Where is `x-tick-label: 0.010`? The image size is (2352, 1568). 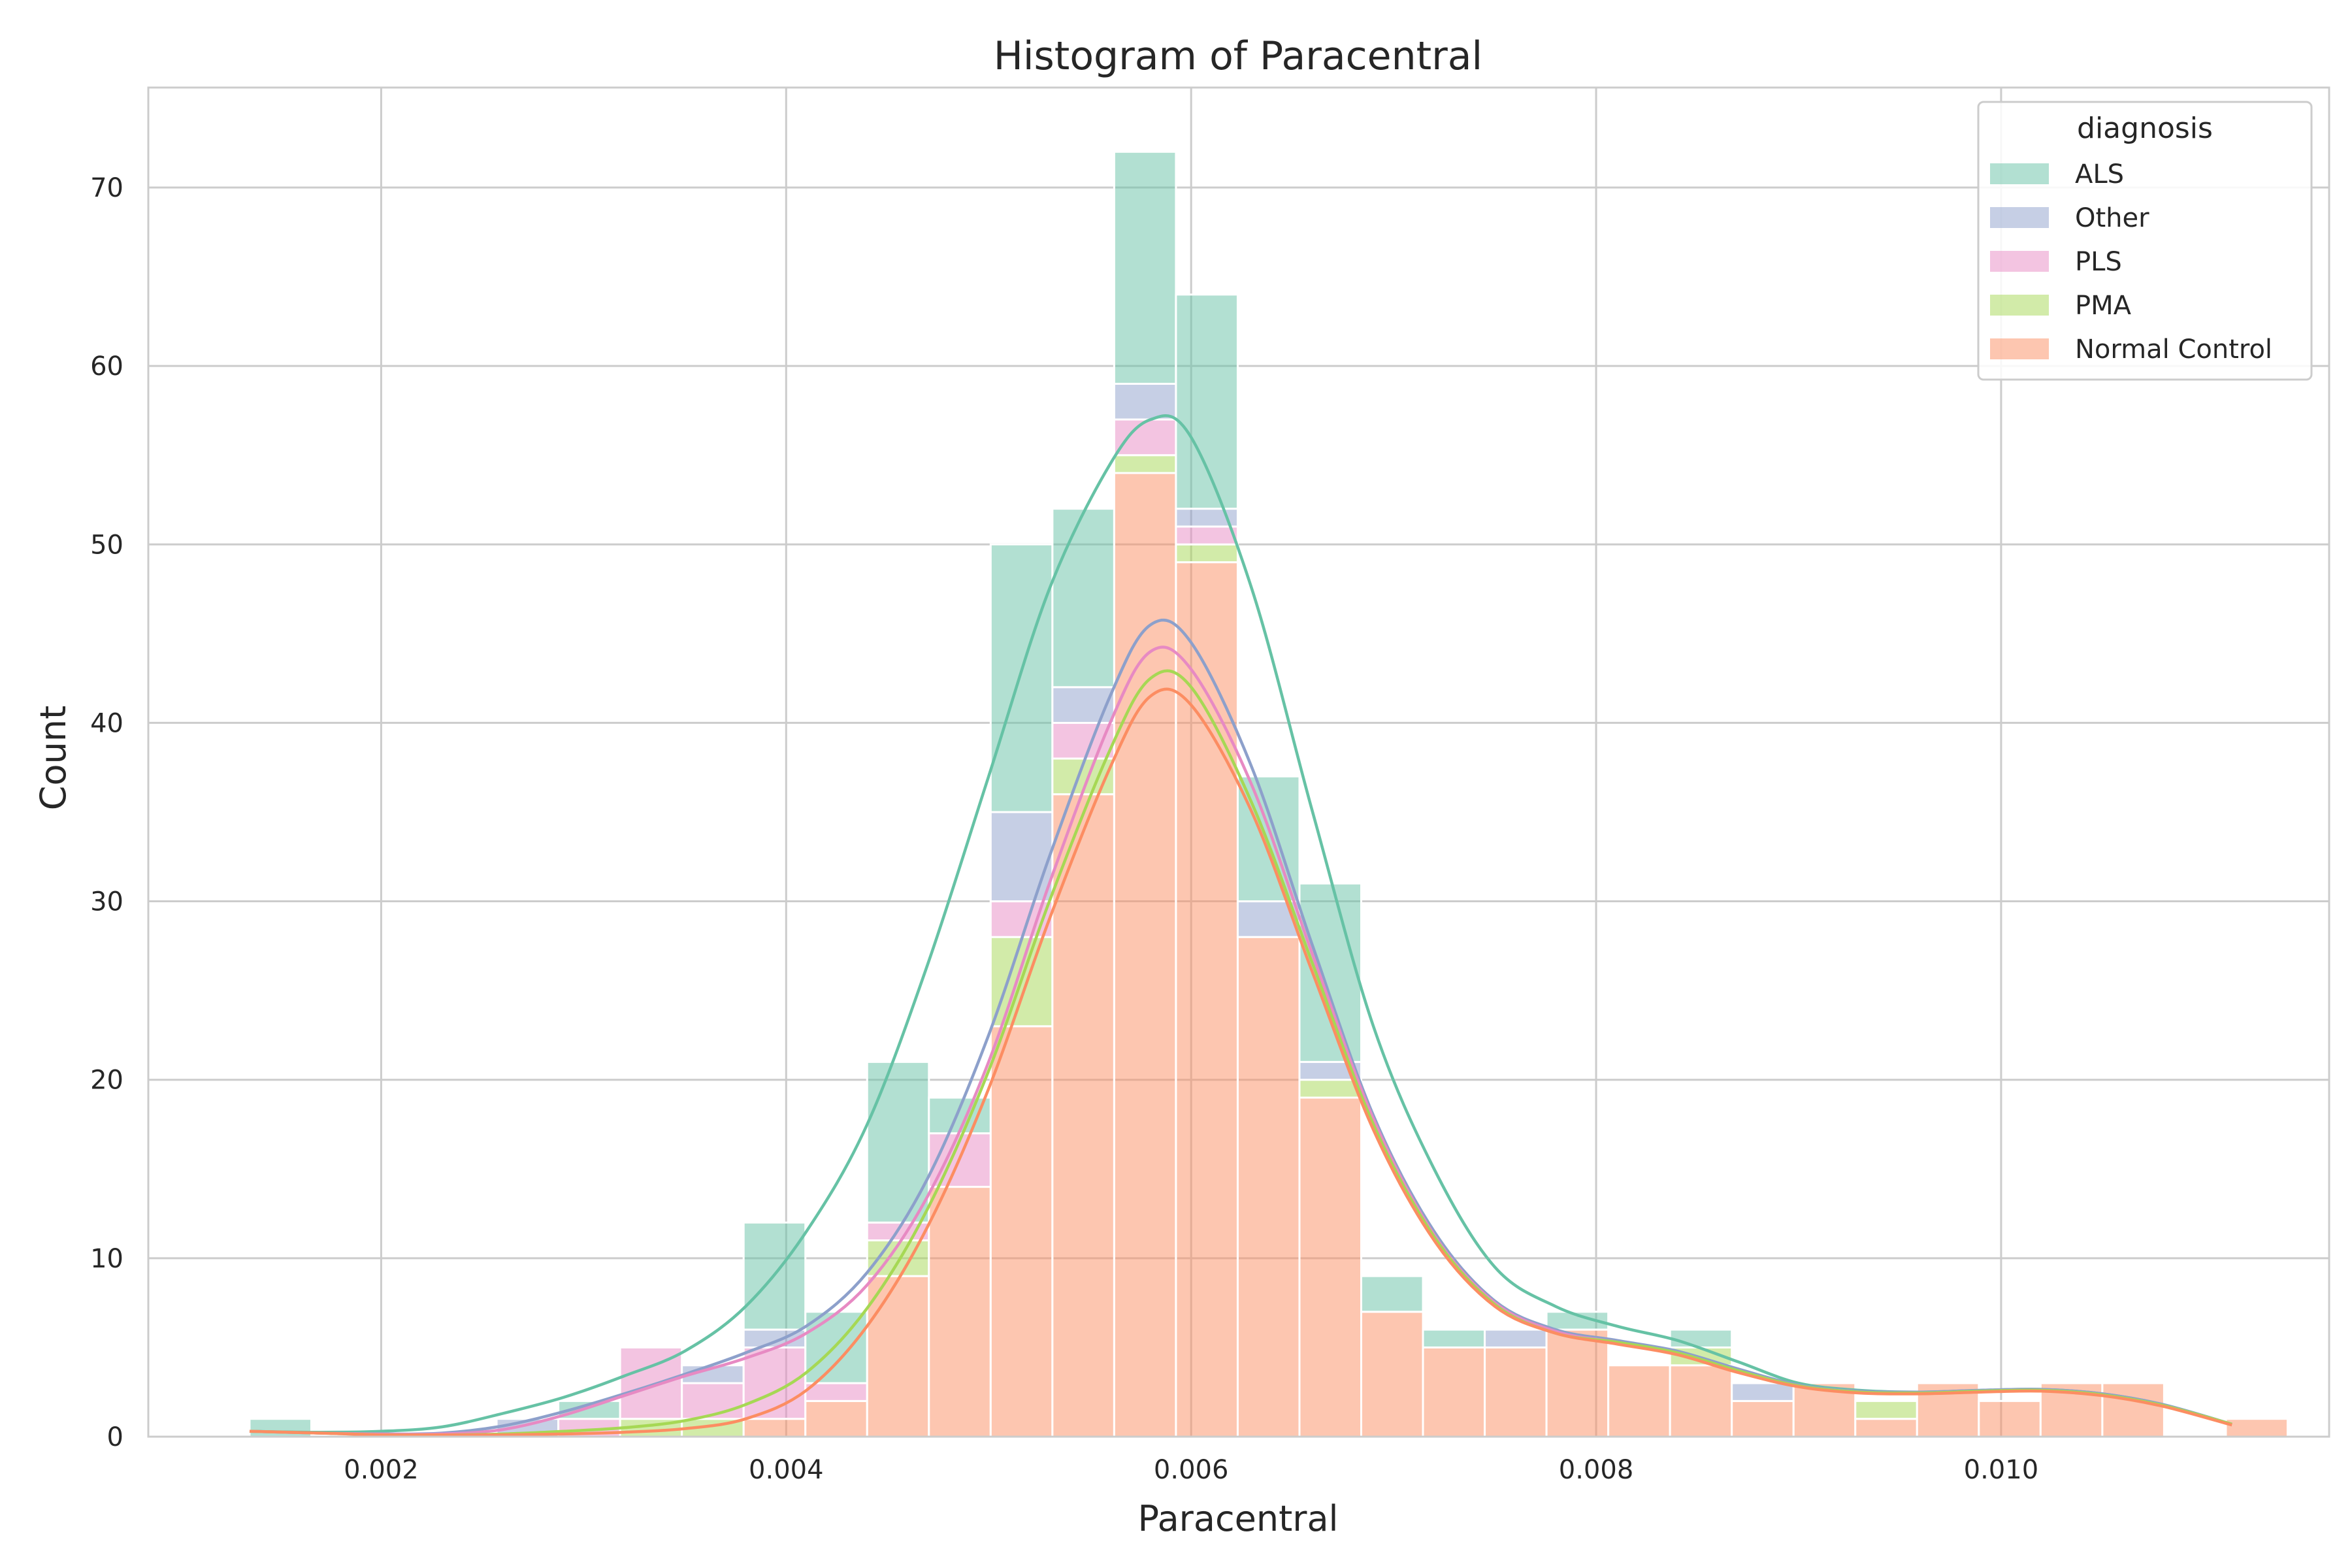 x-tick-label: 0.010 is located at coordinates (2001, 1470).